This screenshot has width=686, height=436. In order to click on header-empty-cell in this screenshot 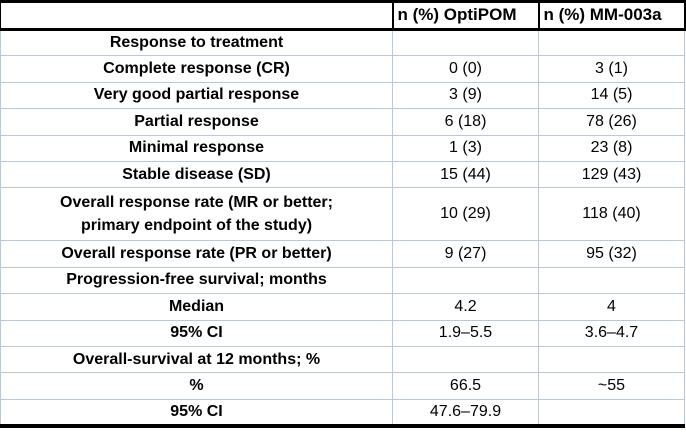, I will do `click(196, 16)`.